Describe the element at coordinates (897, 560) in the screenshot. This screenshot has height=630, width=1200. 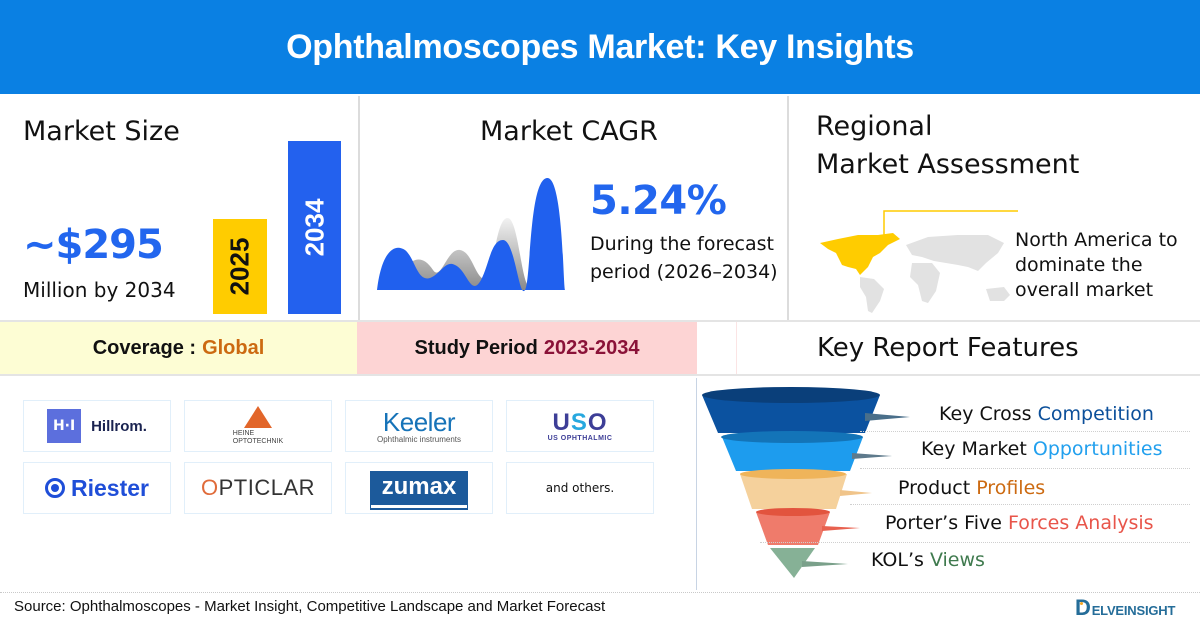
I see `feature-prefix: KOL’s` at that location.